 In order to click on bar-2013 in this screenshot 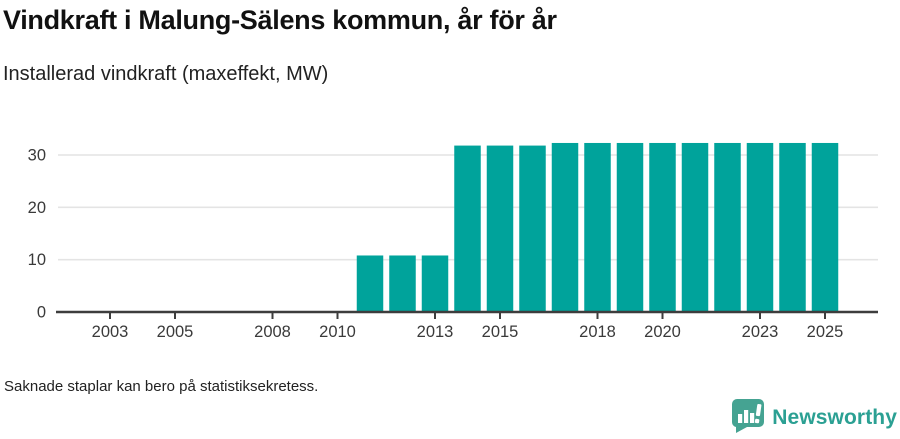, I will do `click(435, 283)`.